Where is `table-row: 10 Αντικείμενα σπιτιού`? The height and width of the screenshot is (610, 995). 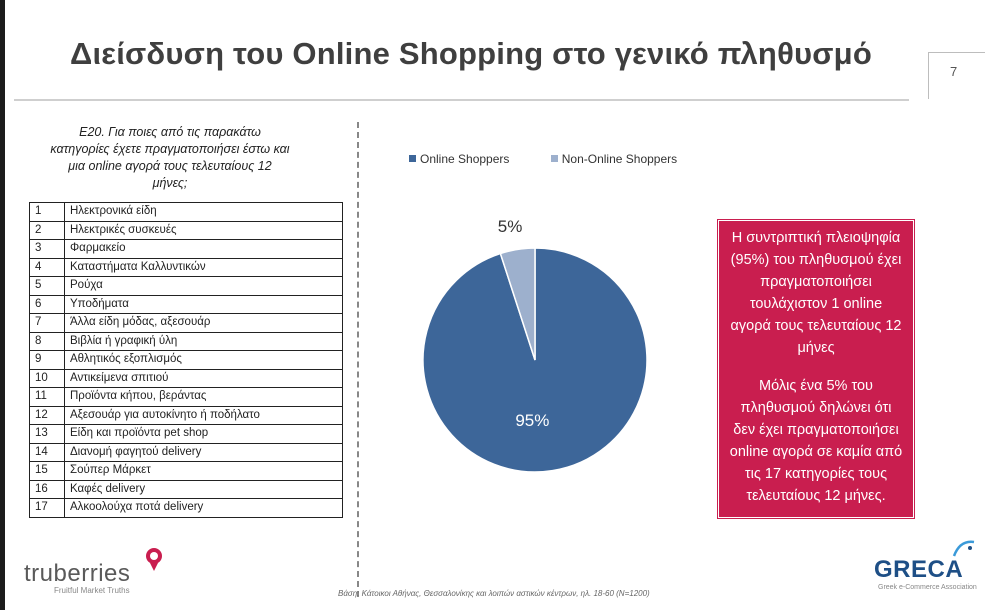 table-row: 10 Αντικείμενα σπιτιού is located at coordinates (186, 378).